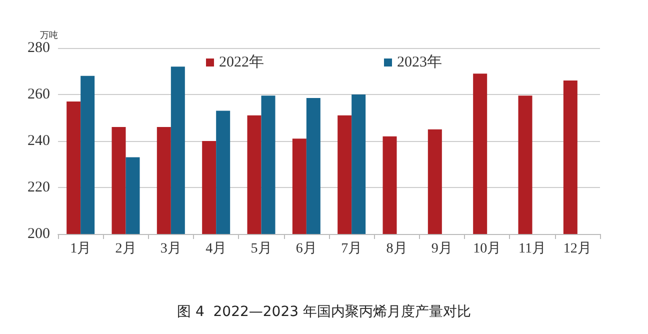  What do you see at coordinates (49, 36) in the screenshot?
I see `y-axis-title: 万吨` at bounding box center [49, 36].